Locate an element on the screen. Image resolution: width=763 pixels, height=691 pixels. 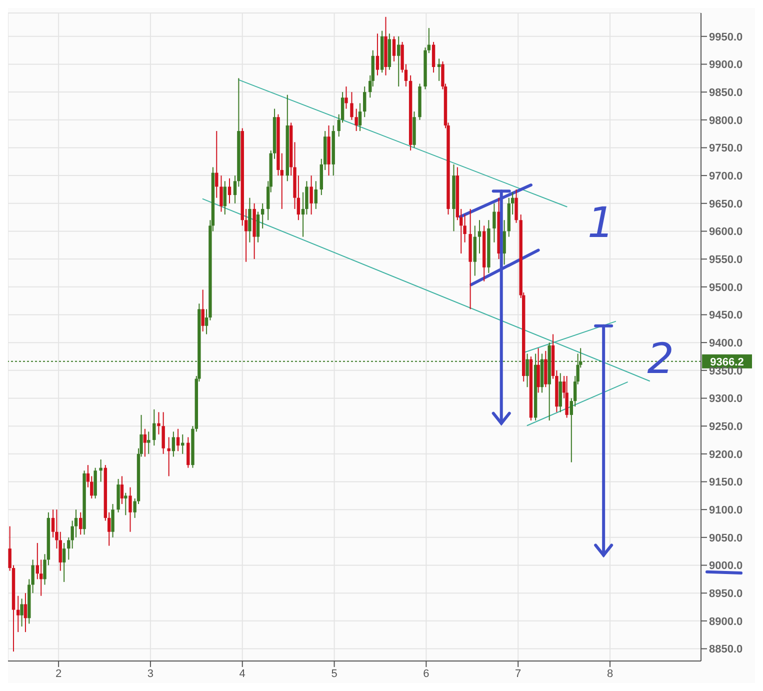
y-tick-label: 9100.0 is located at coordinates (726, 510).